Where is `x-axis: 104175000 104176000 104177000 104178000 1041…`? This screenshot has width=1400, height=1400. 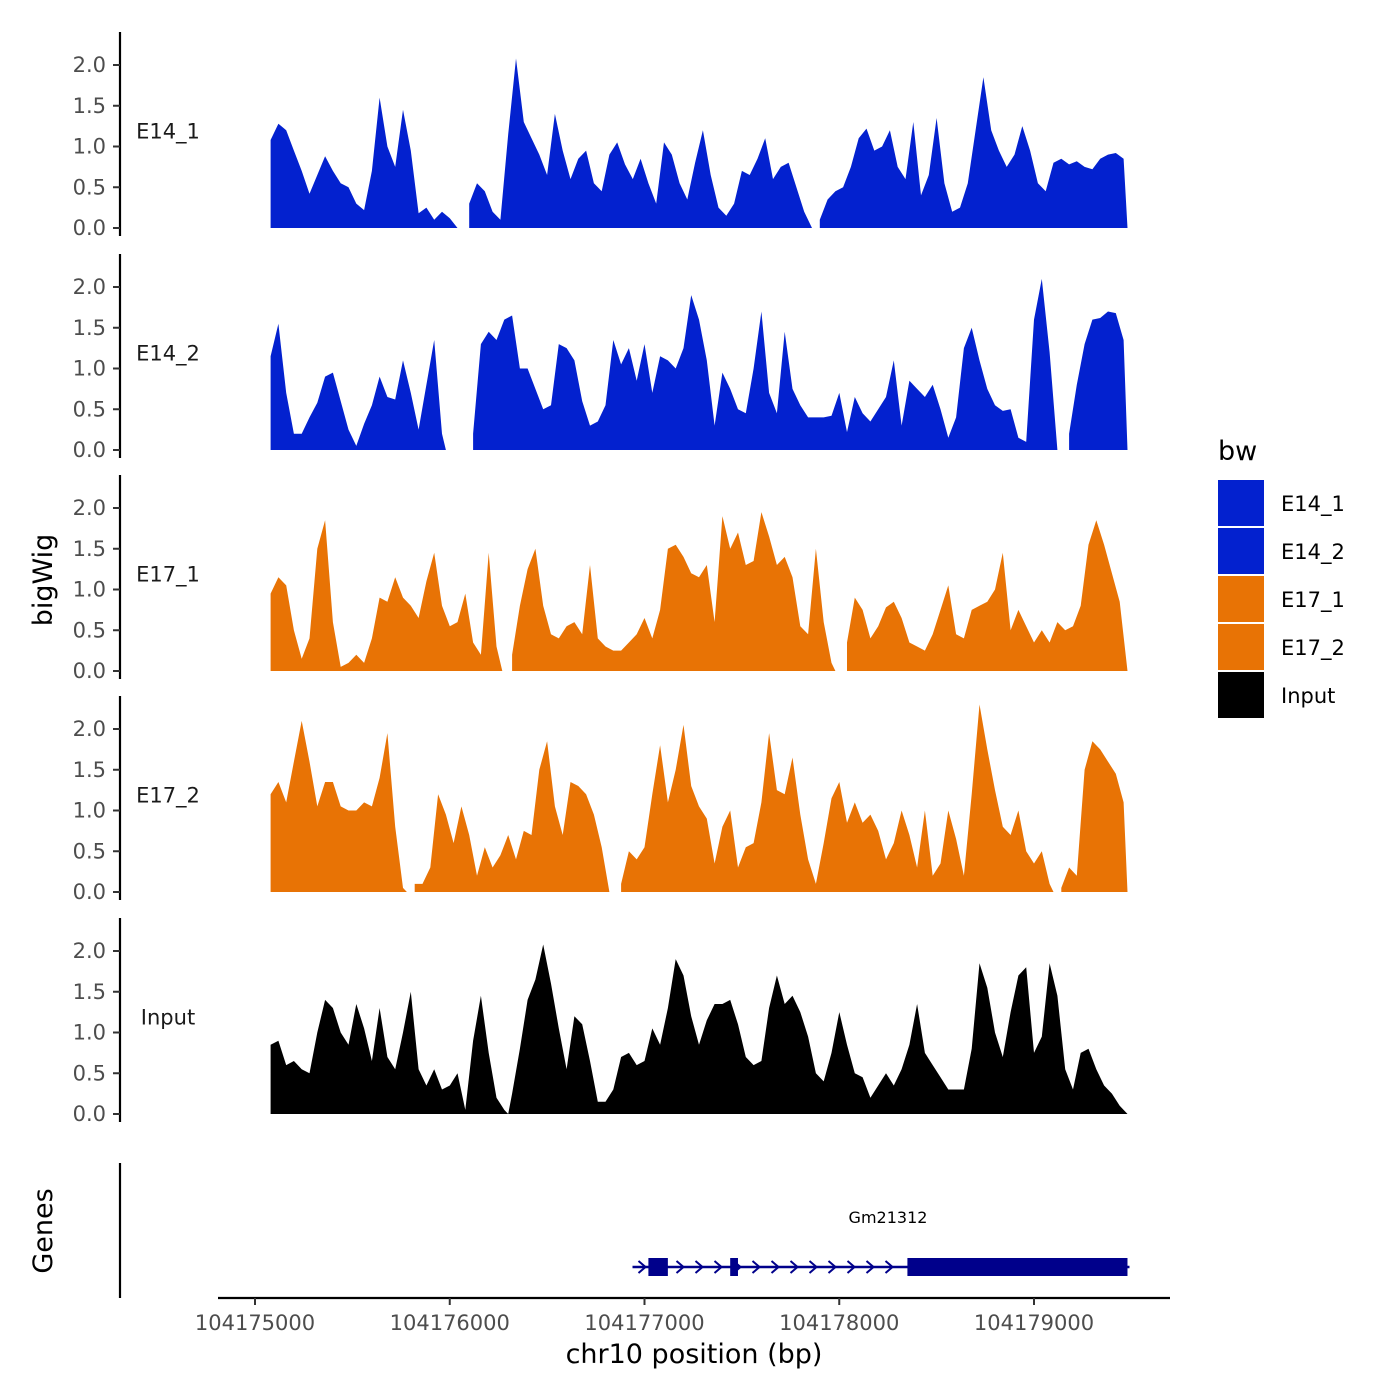
x-axis: 104175000 104176000 104177000 104178000 1041… is located at coordinates (682, 1315).